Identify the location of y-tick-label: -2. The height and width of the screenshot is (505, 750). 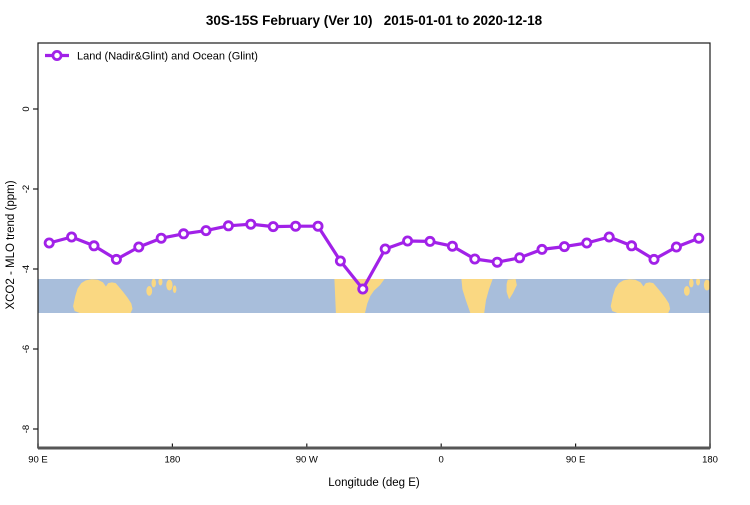
(26, 189).